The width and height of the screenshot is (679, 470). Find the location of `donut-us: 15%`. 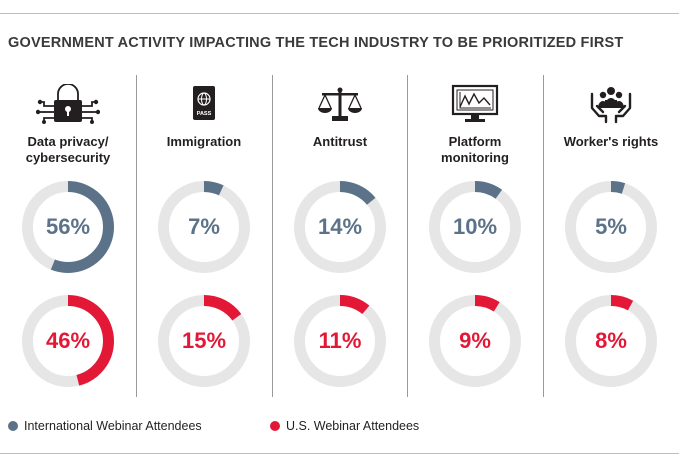

donut-us: 15% is located at coordinates (204, 341).